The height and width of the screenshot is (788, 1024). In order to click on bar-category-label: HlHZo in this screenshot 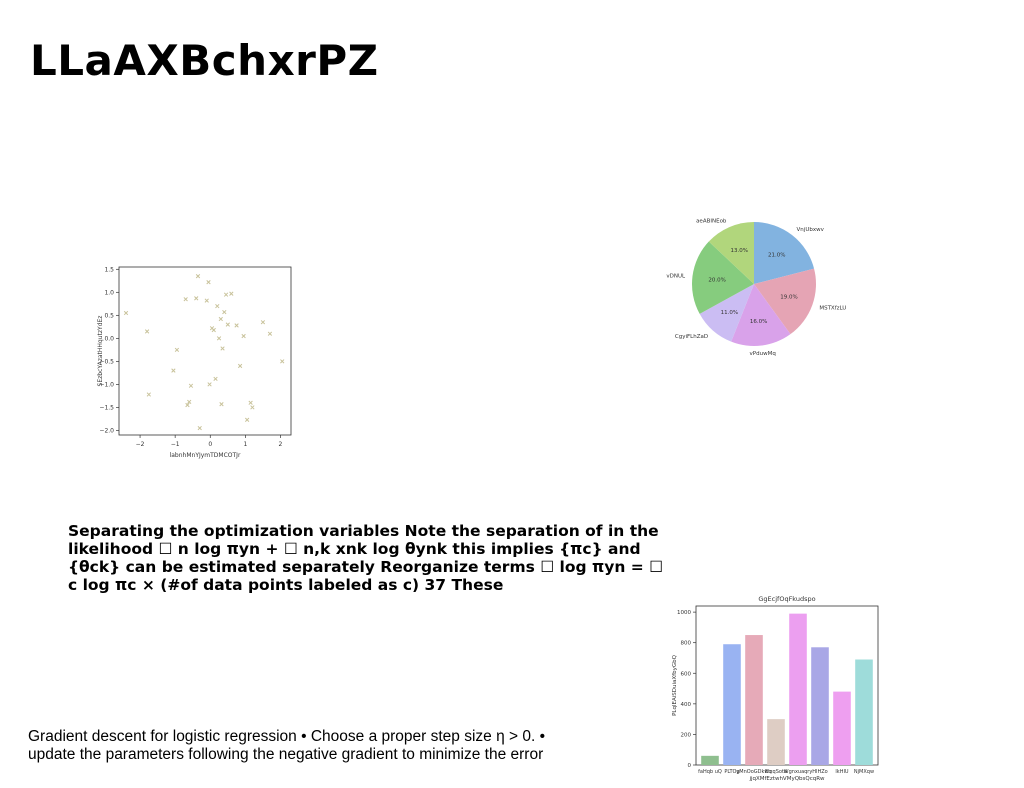, I will do `click(819, 772)`.